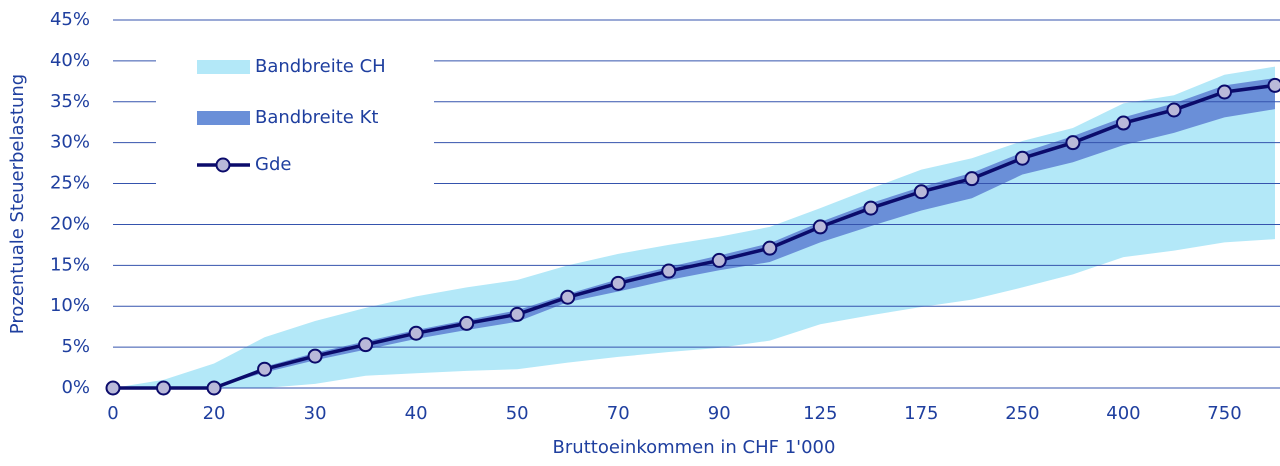 The image size is (1280, 466). I want to click on y-tick-label: 45%, so click(70, 19).